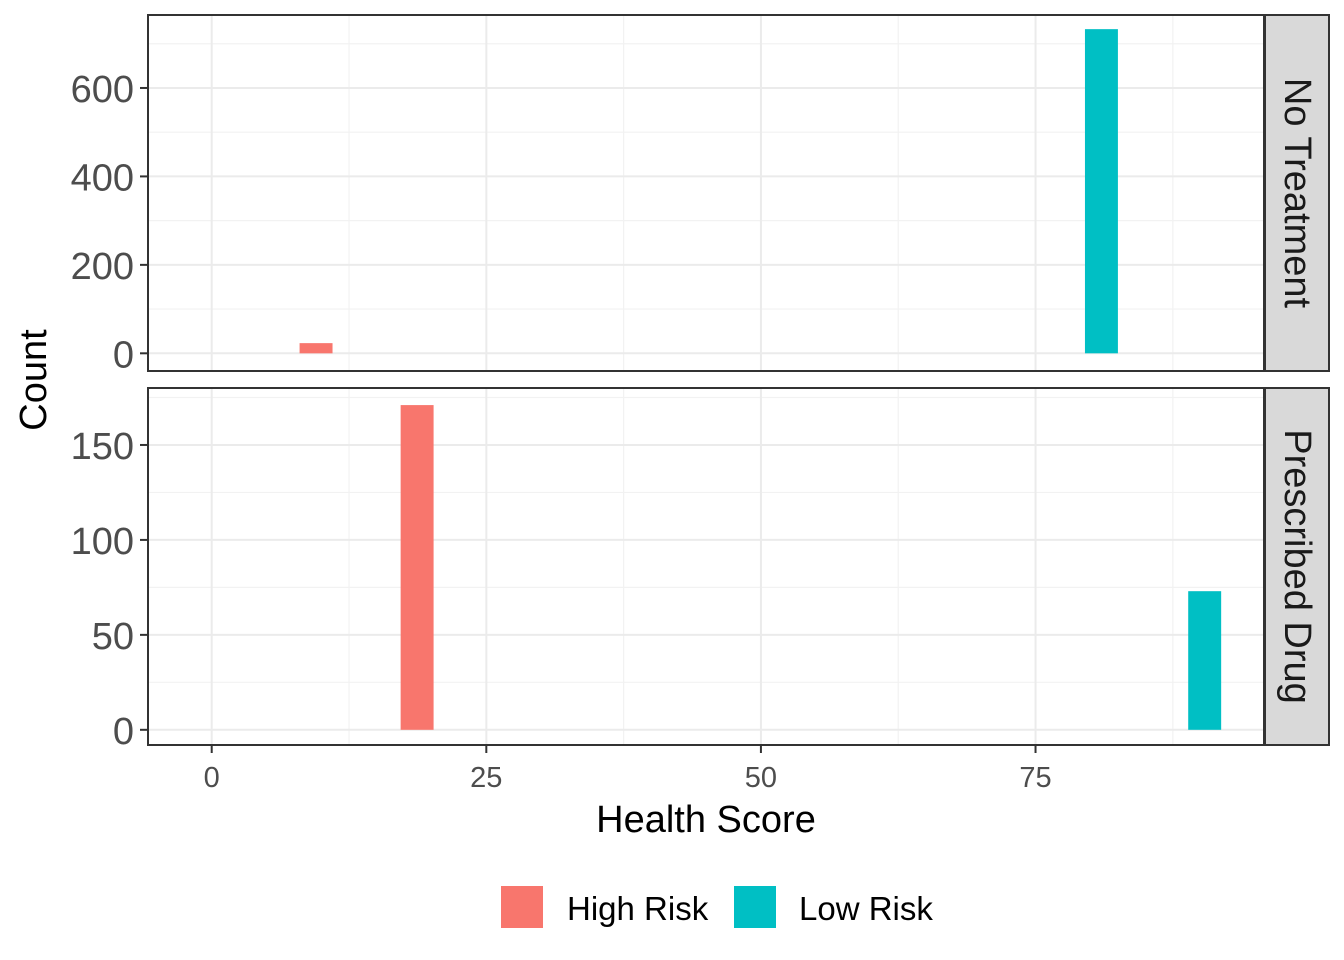 The height and width of the screenshot is (960, 1344). What do you see at coordinates (755, 907) in the screenshot?
I see `legend-key-low-risk` at bounding box center [755, 907].